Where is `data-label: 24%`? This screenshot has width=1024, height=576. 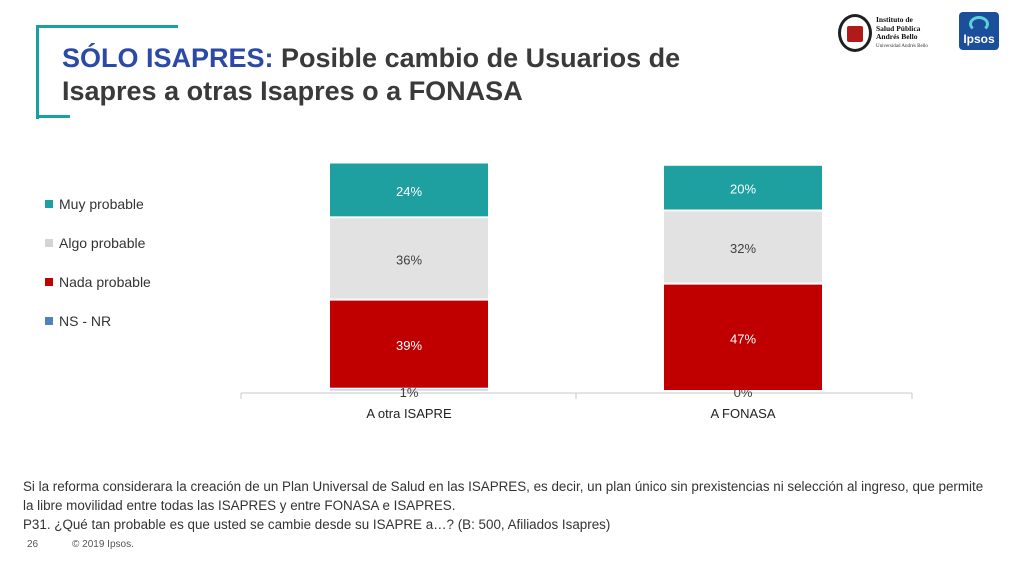
data-label: 24% is located at coordinates (409, 191).